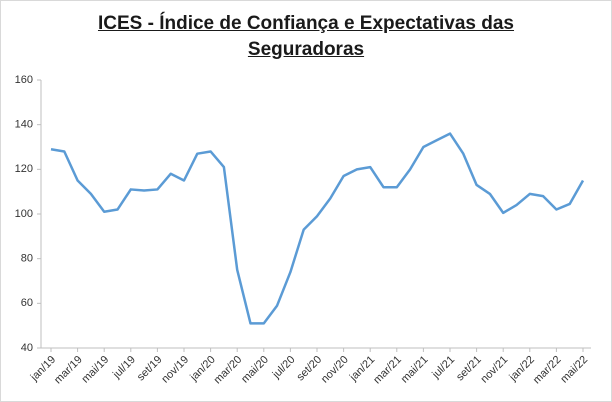  I want to click on x-tick-label: nov/21, so click(495, 370).